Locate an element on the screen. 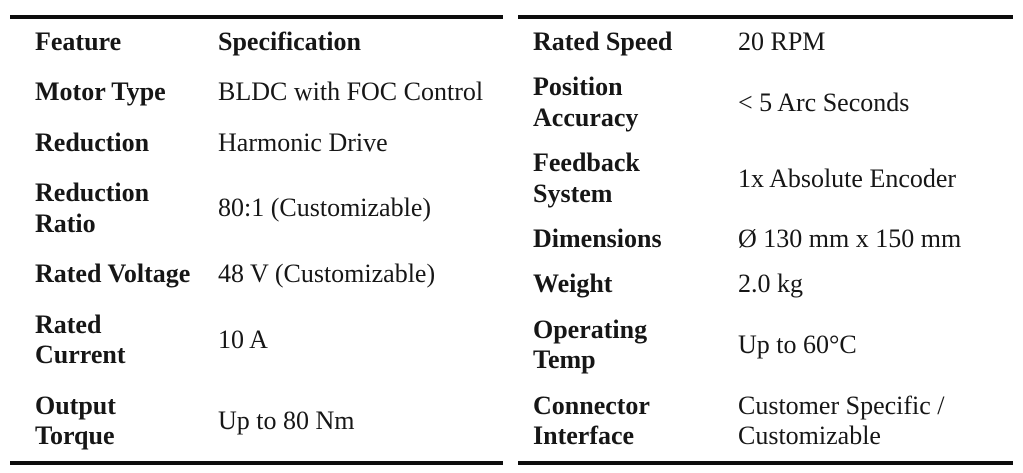 This screenshot has width=1023, height=473. feature-value: 48 V (Customizable) is located at coordinates (327, 274).